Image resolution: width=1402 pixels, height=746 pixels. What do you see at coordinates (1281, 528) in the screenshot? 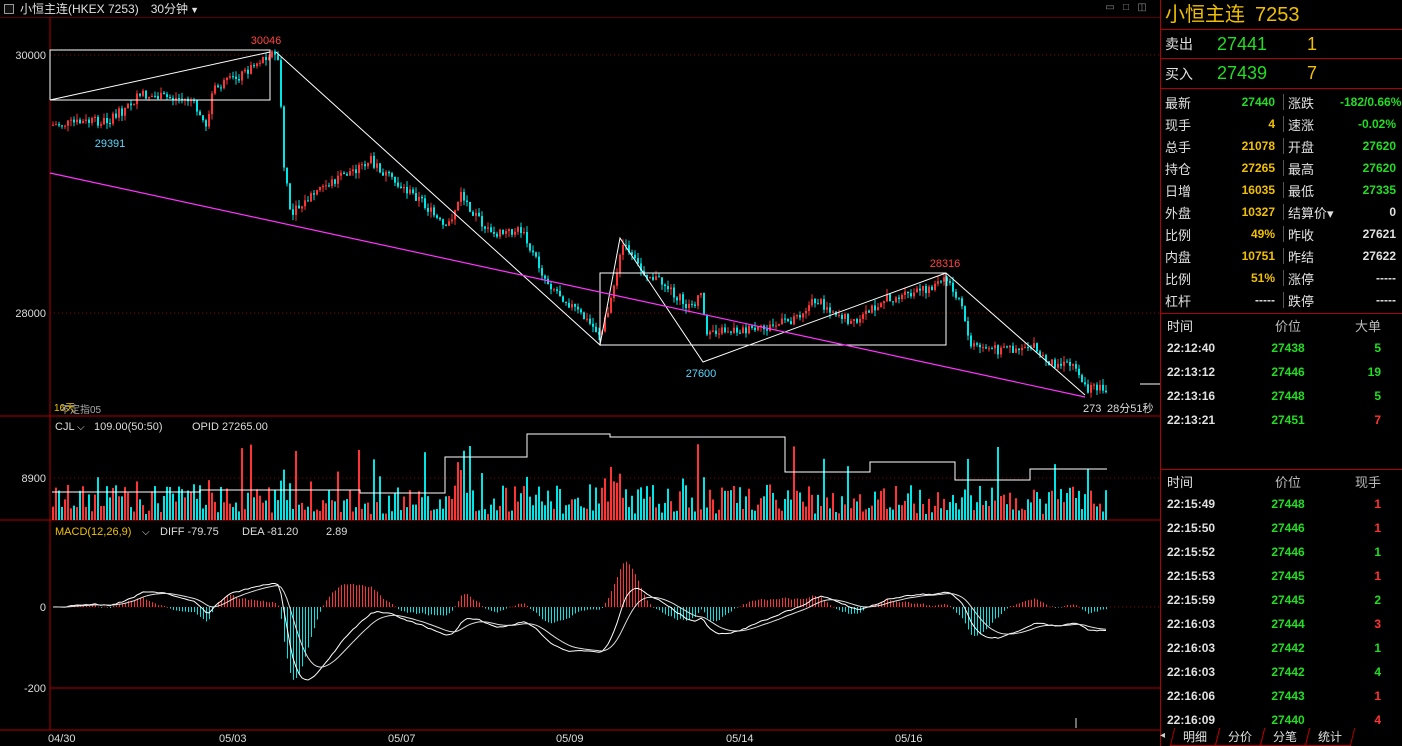
I see `table-row: 22:15:50 27446 1` at bounding box center [1281, 528].